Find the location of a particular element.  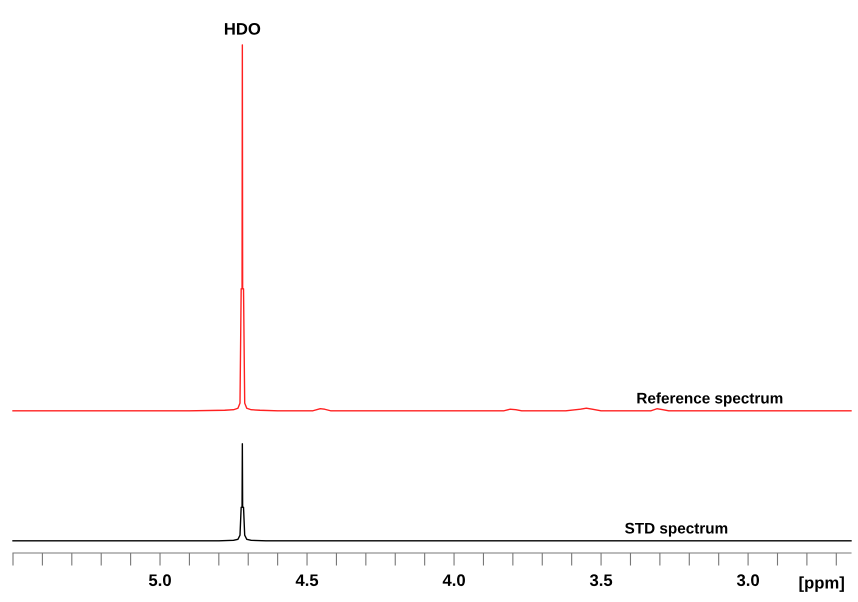

annotation: HDO is located at coordinates (242, 28).